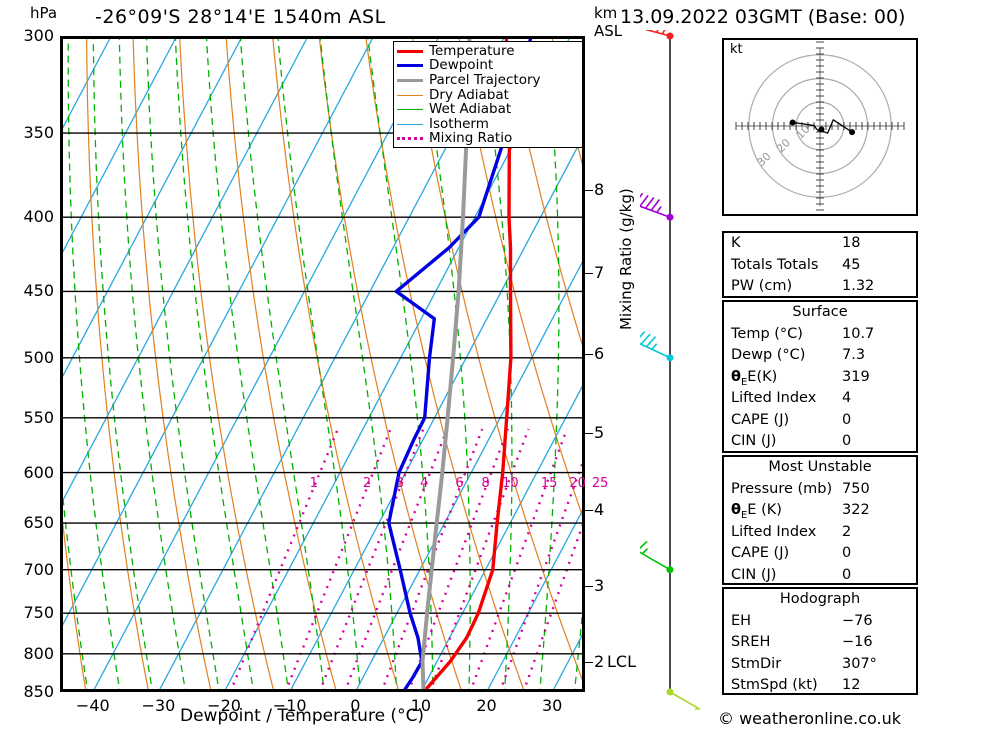  What do you see at coordinates (38, 653) in the screenshot?
I see `pressure-tick-800: 800` at bounding box center [38, 653].